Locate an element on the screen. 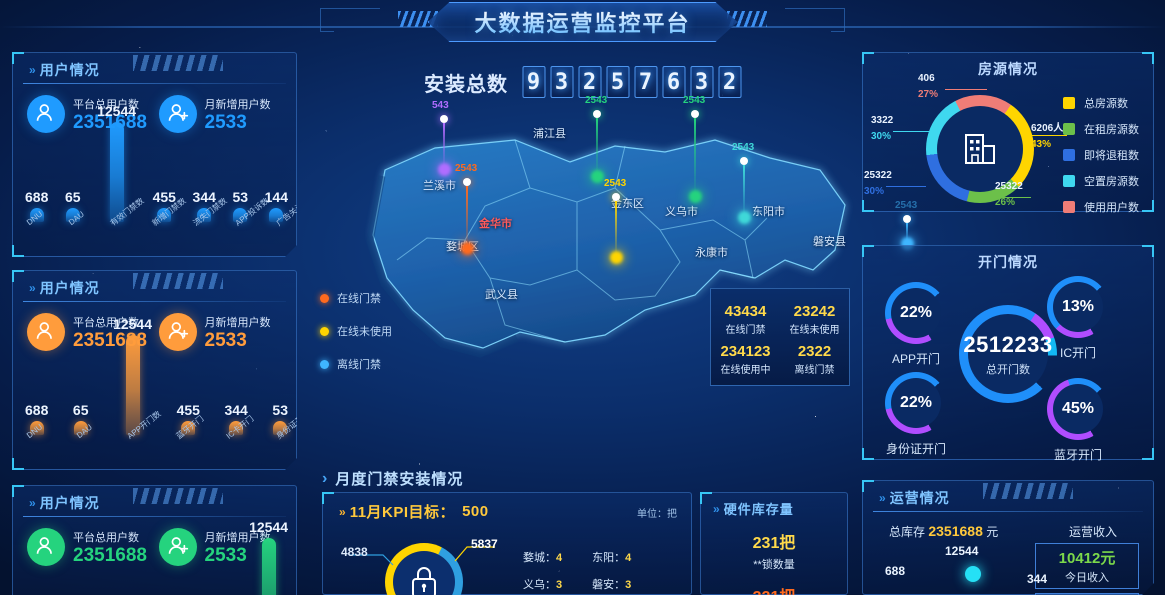 This screenshot has height=595, width=1165. monthly-callout-lines is located at coordinates (422, 556).